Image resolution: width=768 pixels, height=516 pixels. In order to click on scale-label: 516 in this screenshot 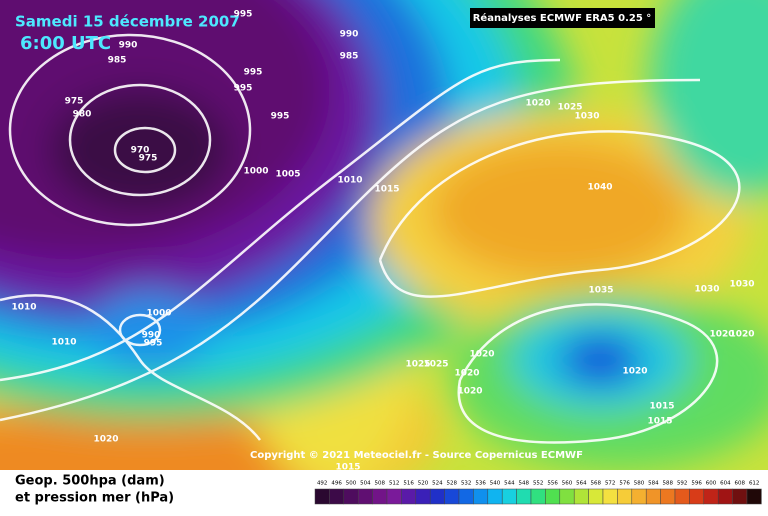, I will do `click(408, 484)`.